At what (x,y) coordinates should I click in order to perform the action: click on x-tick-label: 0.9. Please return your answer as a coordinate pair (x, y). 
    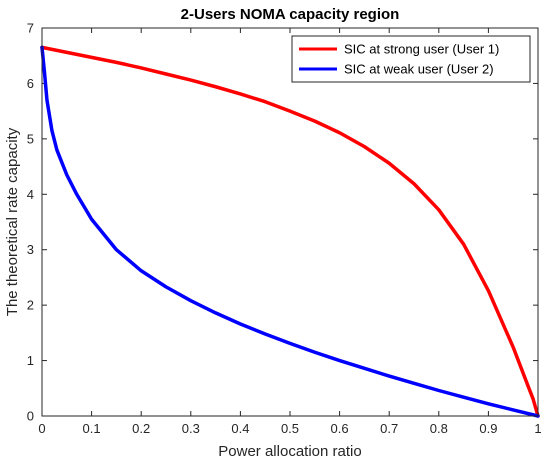
    Looking at the image, I should click on (488, 428).